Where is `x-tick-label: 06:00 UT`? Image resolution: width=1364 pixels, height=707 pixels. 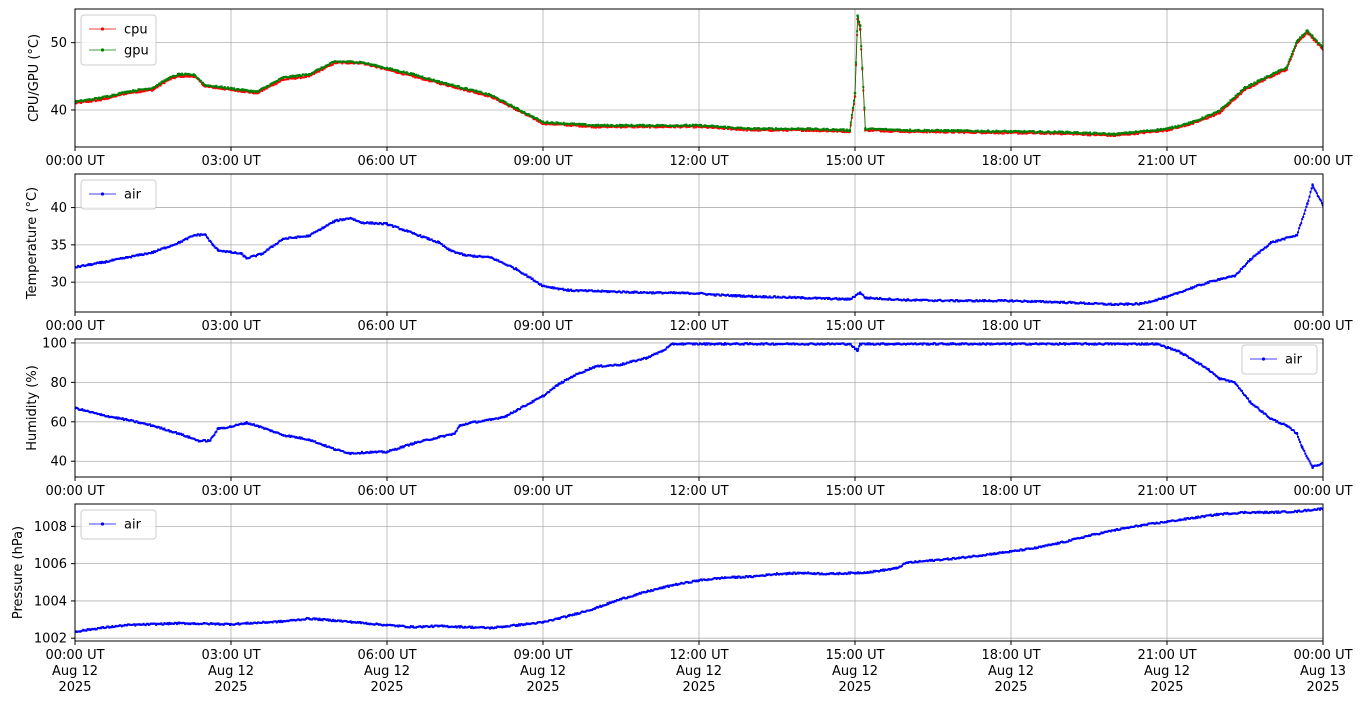
x-tick-label: 06:00 UT is located at coordinates (386, 326).